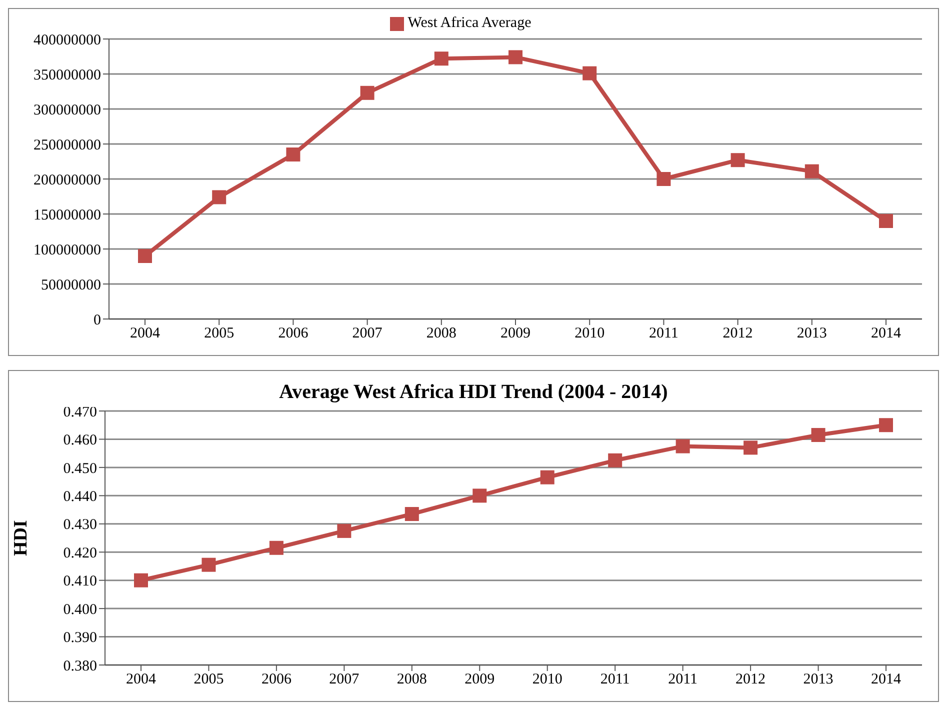 Image resolution: width=947 pixels, height=711 pixels. I want to click on y-tick-label: 0.390, so click(80, 638).